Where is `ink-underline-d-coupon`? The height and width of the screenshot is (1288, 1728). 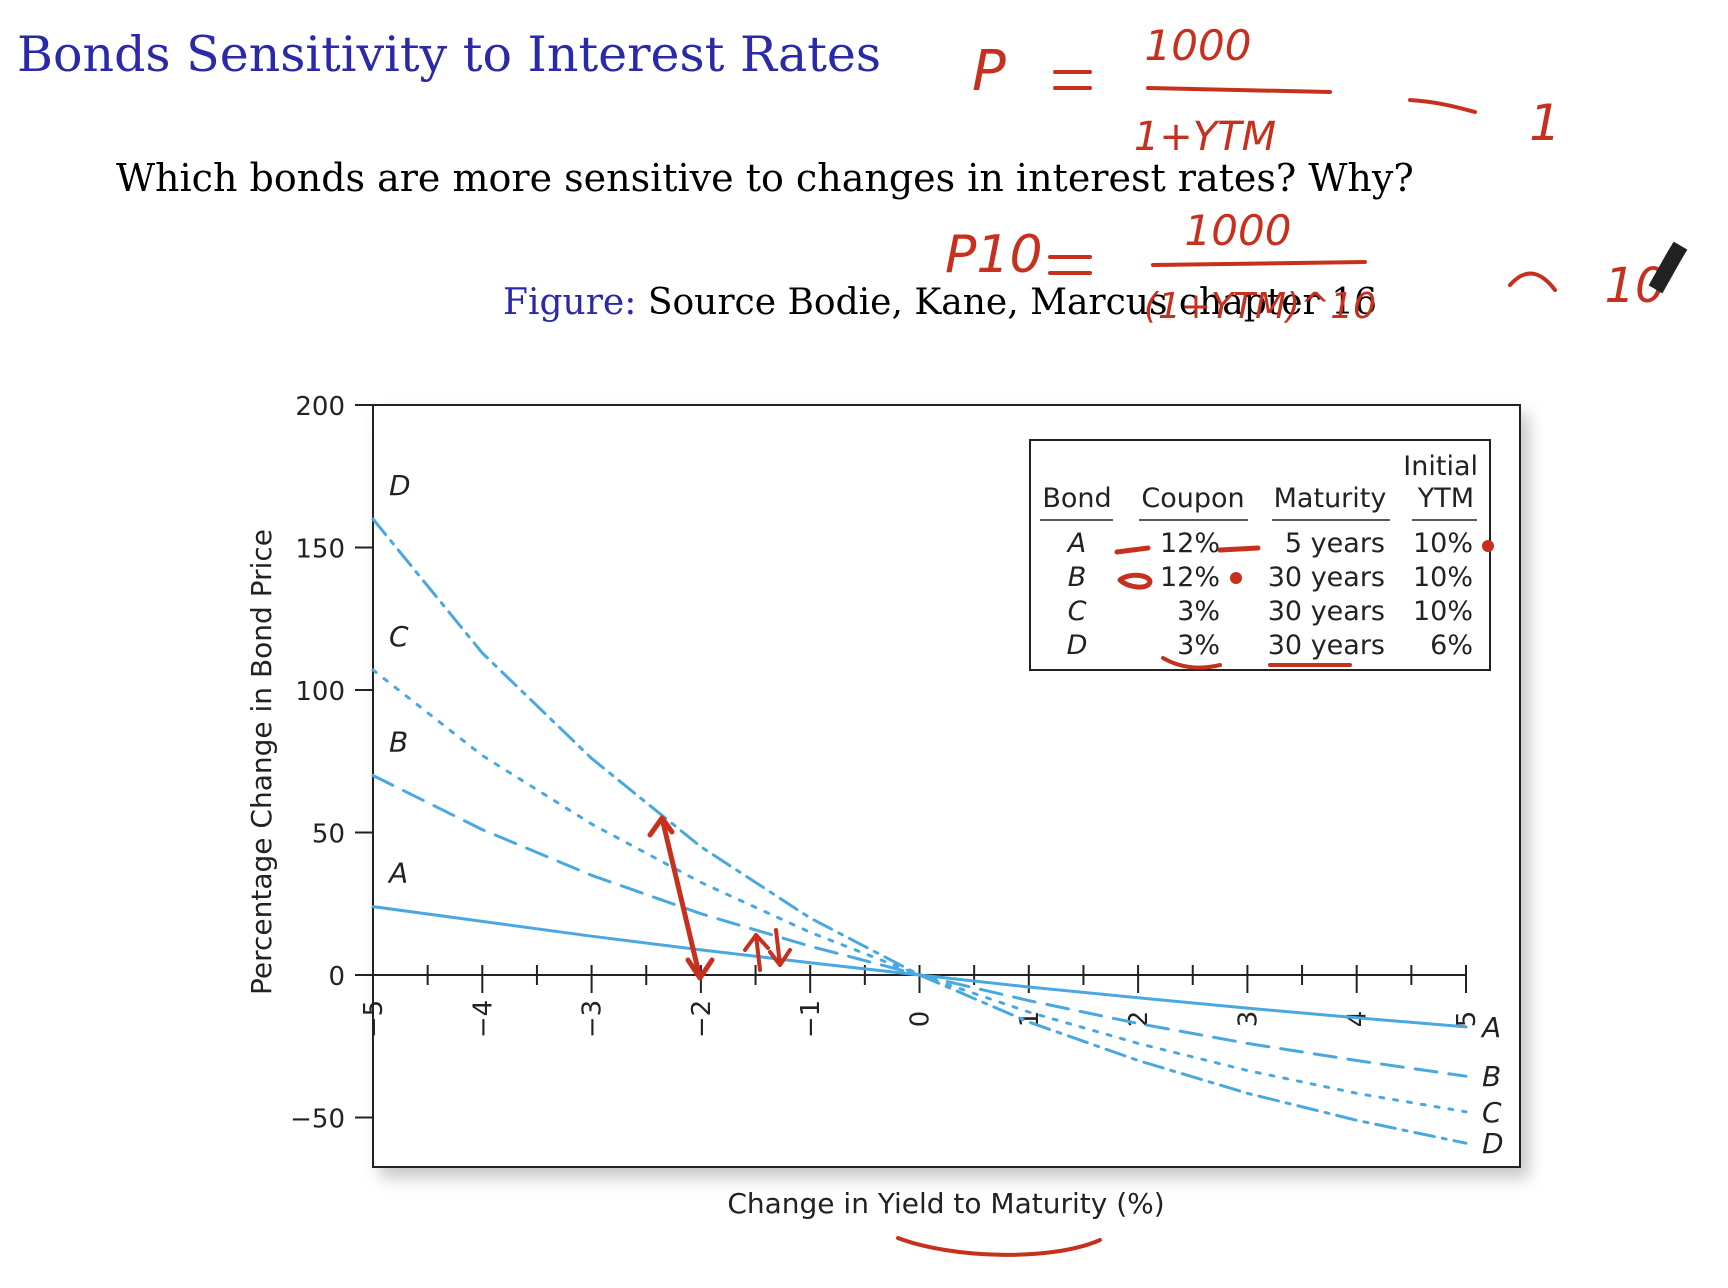
ink-underline-d-coupon is located at coordinates (1191, 663).